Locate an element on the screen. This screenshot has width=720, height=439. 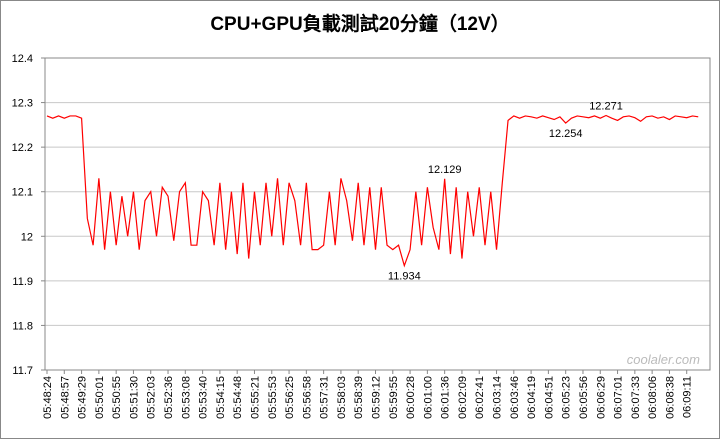
watermark: coolaler.com is located at coordinates (663, 359).